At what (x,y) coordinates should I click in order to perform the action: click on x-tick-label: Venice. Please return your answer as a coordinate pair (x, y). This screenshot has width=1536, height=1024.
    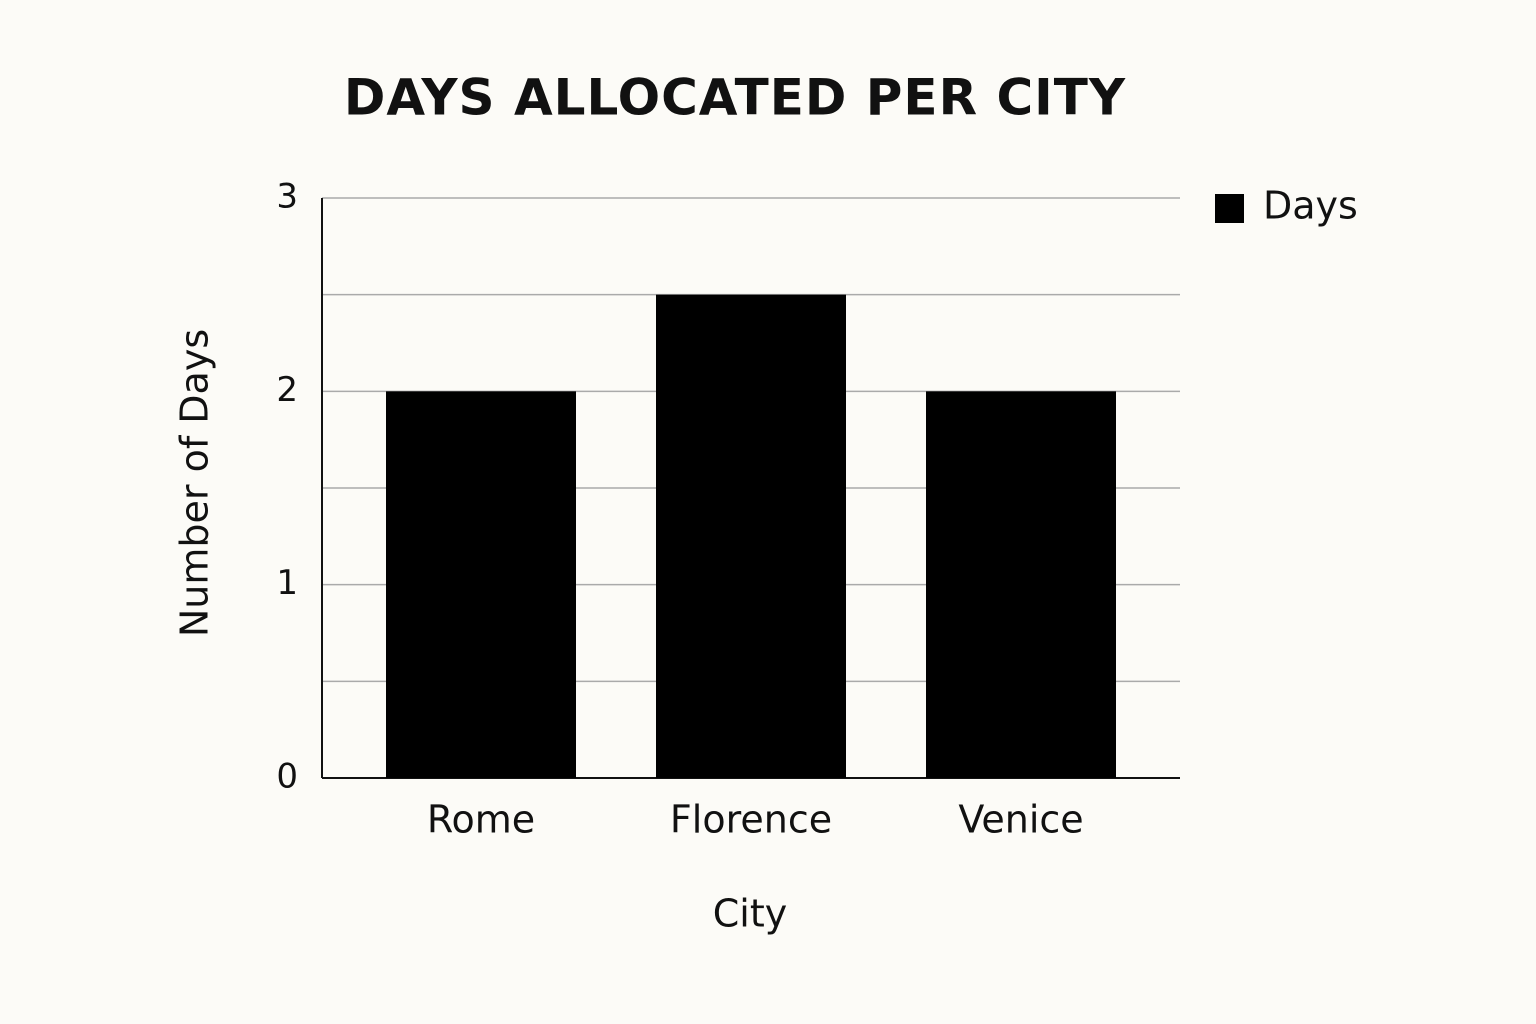
    Looking at the image, I should click on (1020, 820).